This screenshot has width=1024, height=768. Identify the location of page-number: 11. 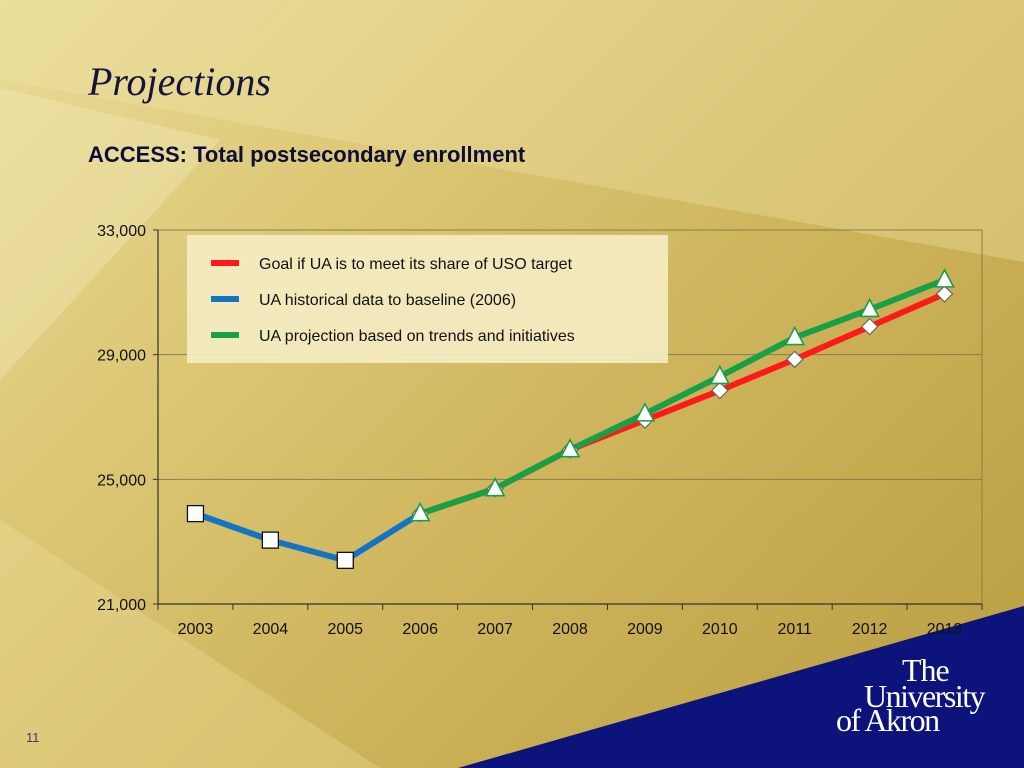
(33, 737).